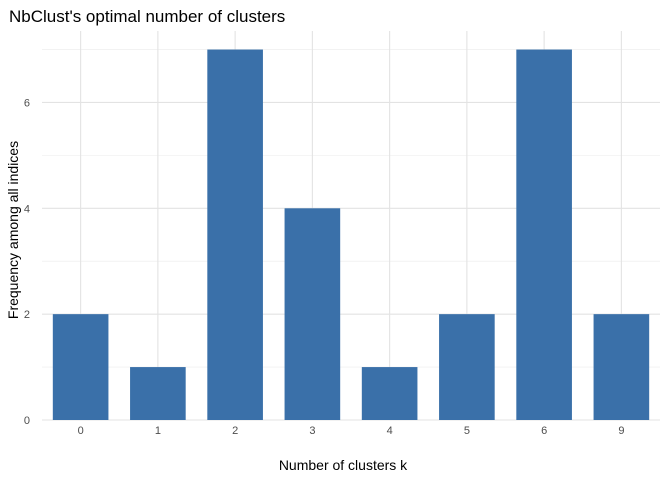  Describe the element at coordinates (235, 431) in the screenshot. I see `x-tick-label: 2` at that location.